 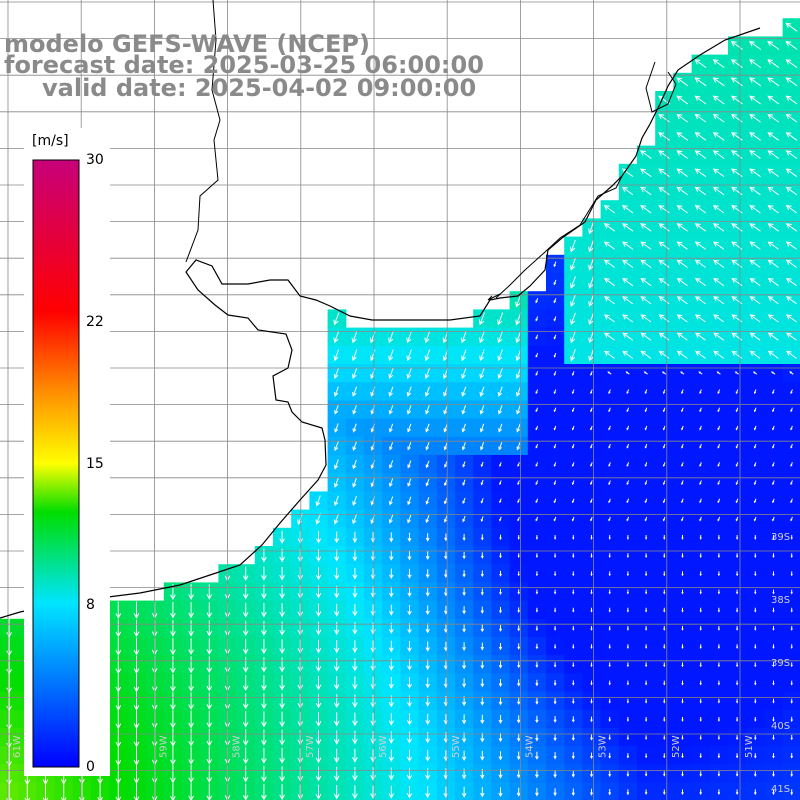 I want to click on colorbar-tick-label: 8, so click(x=90, y=605).